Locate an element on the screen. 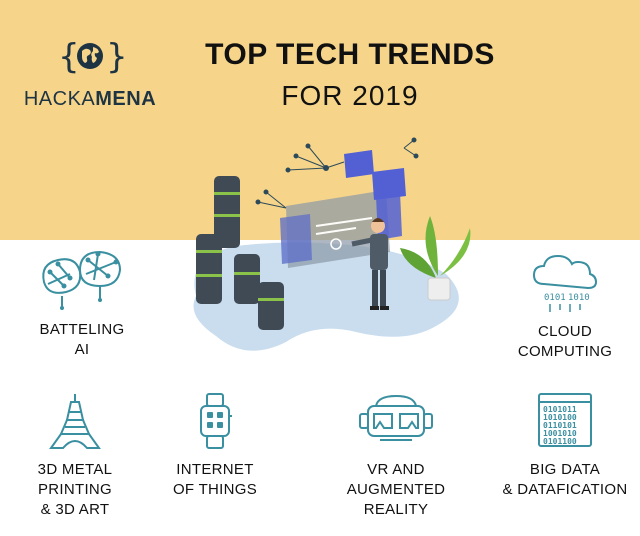  trend-internet-of-things: INTERNET OF THINGS is located at coordinates (215, 446).